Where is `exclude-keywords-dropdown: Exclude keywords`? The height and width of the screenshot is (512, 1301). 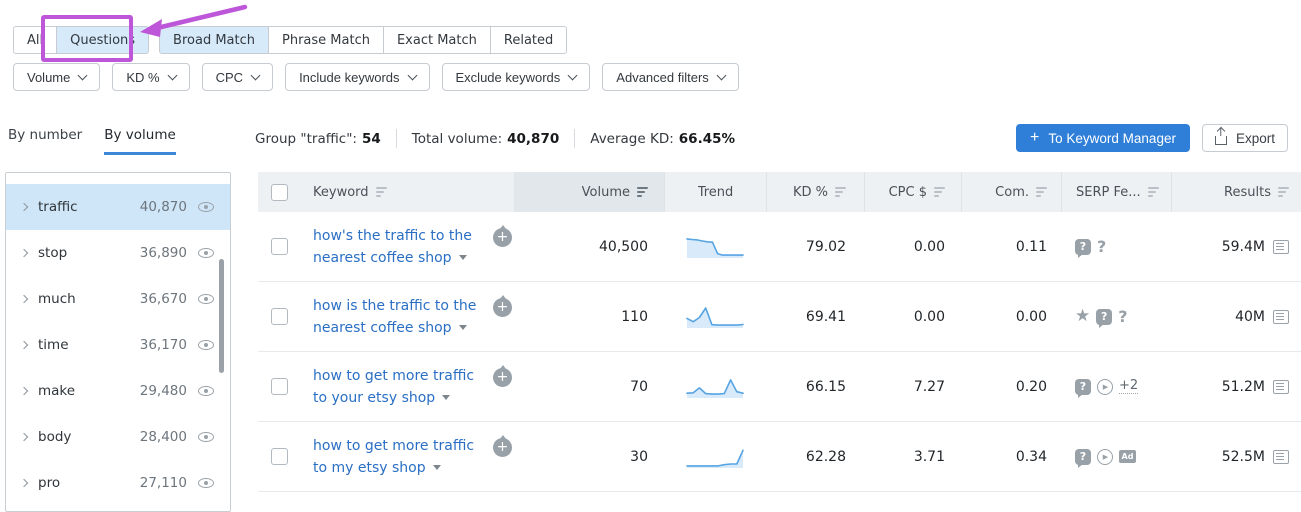
exclude-keywords-dropdown: Exclude keywords is located at coordinates (516, 77).